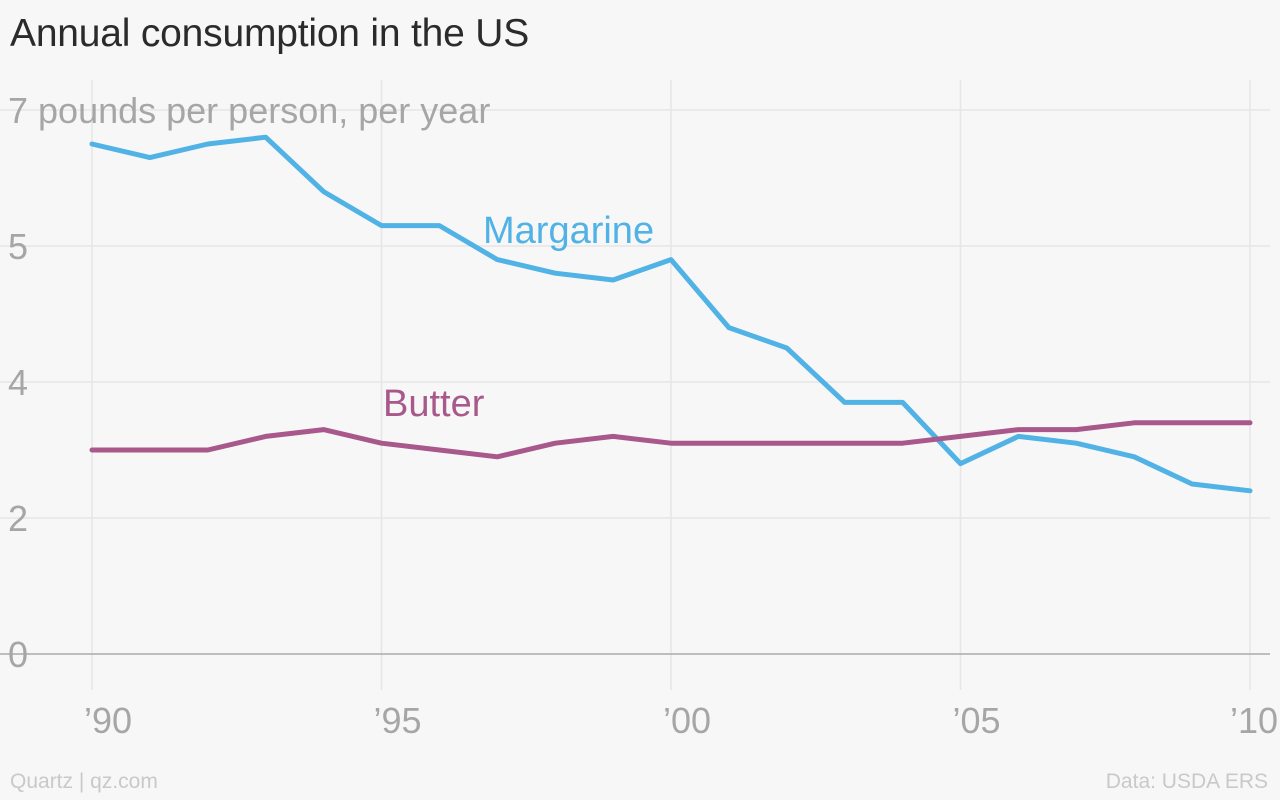 The width and height of the screenshot is (1280, 800). I want to click on y-tick-label: 5, so click(18, 246).